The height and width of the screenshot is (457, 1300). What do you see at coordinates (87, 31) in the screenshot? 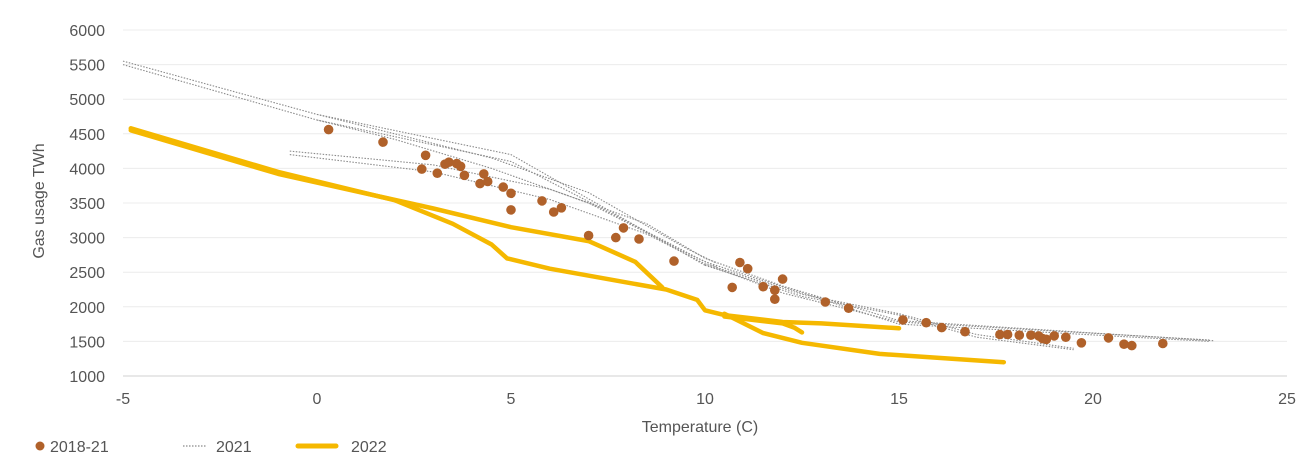
I see `y-tick-label: 6000` at bounding box center [87, 31].